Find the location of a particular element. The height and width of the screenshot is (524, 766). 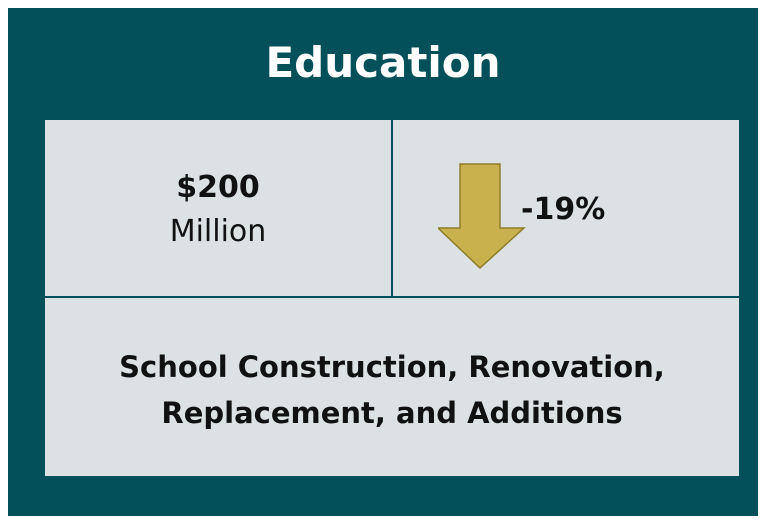

description-line: Replacement, and Additions is located at coordinates (392, 413).